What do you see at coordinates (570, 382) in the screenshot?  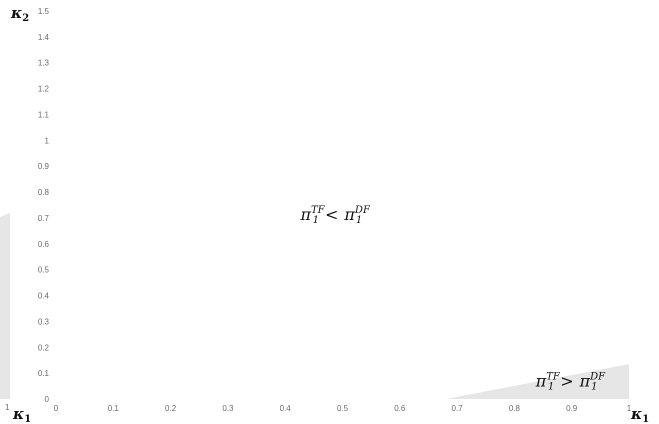 I see `annotation-lower-region: πTF 1 > πDF 1` at bounding box center [570, 382].